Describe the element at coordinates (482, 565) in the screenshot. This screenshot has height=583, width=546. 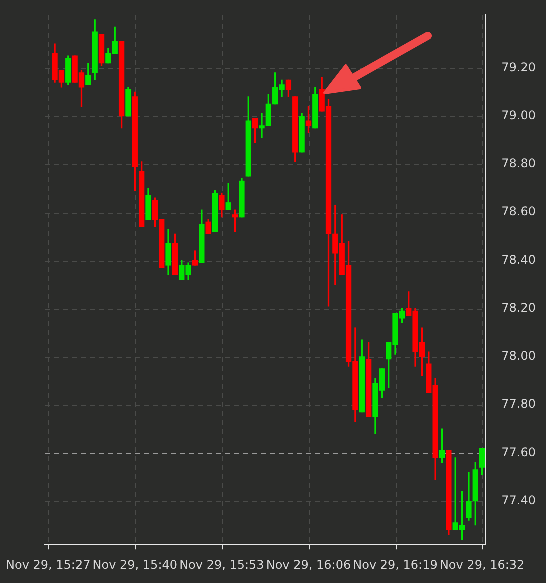
I see `x-tick-label: Nov 29, 16:32` at that location.